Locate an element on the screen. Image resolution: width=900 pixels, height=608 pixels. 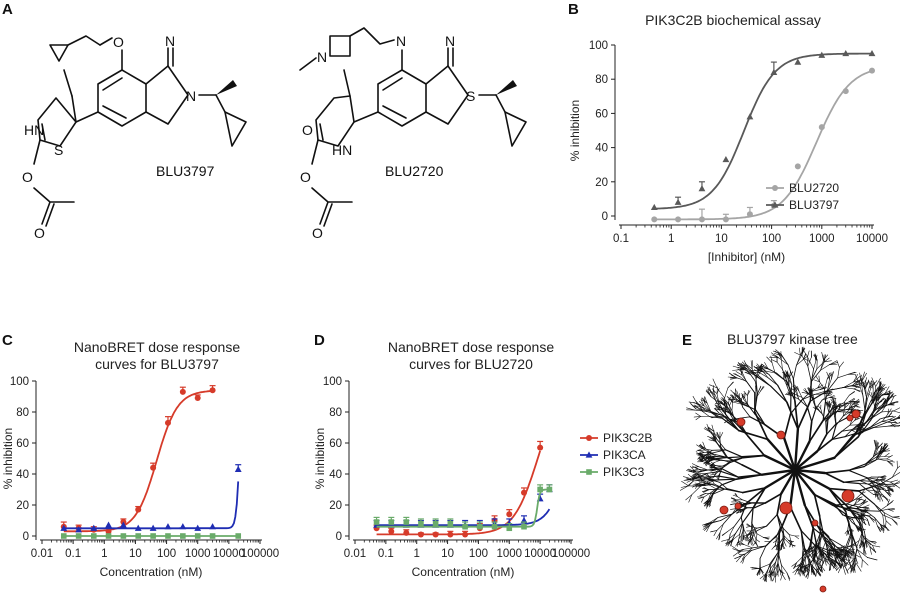
kinase-tree-title: BLU3797 kinase tree is located at coordinates (792, 339).